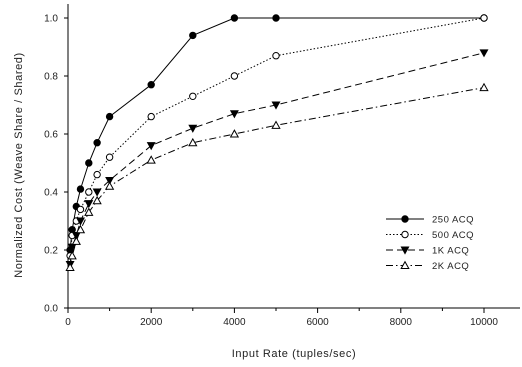 The height and width of the screenshot is (367, 522). I want to click on y-tick-label: 0.0, so click(51, 309).